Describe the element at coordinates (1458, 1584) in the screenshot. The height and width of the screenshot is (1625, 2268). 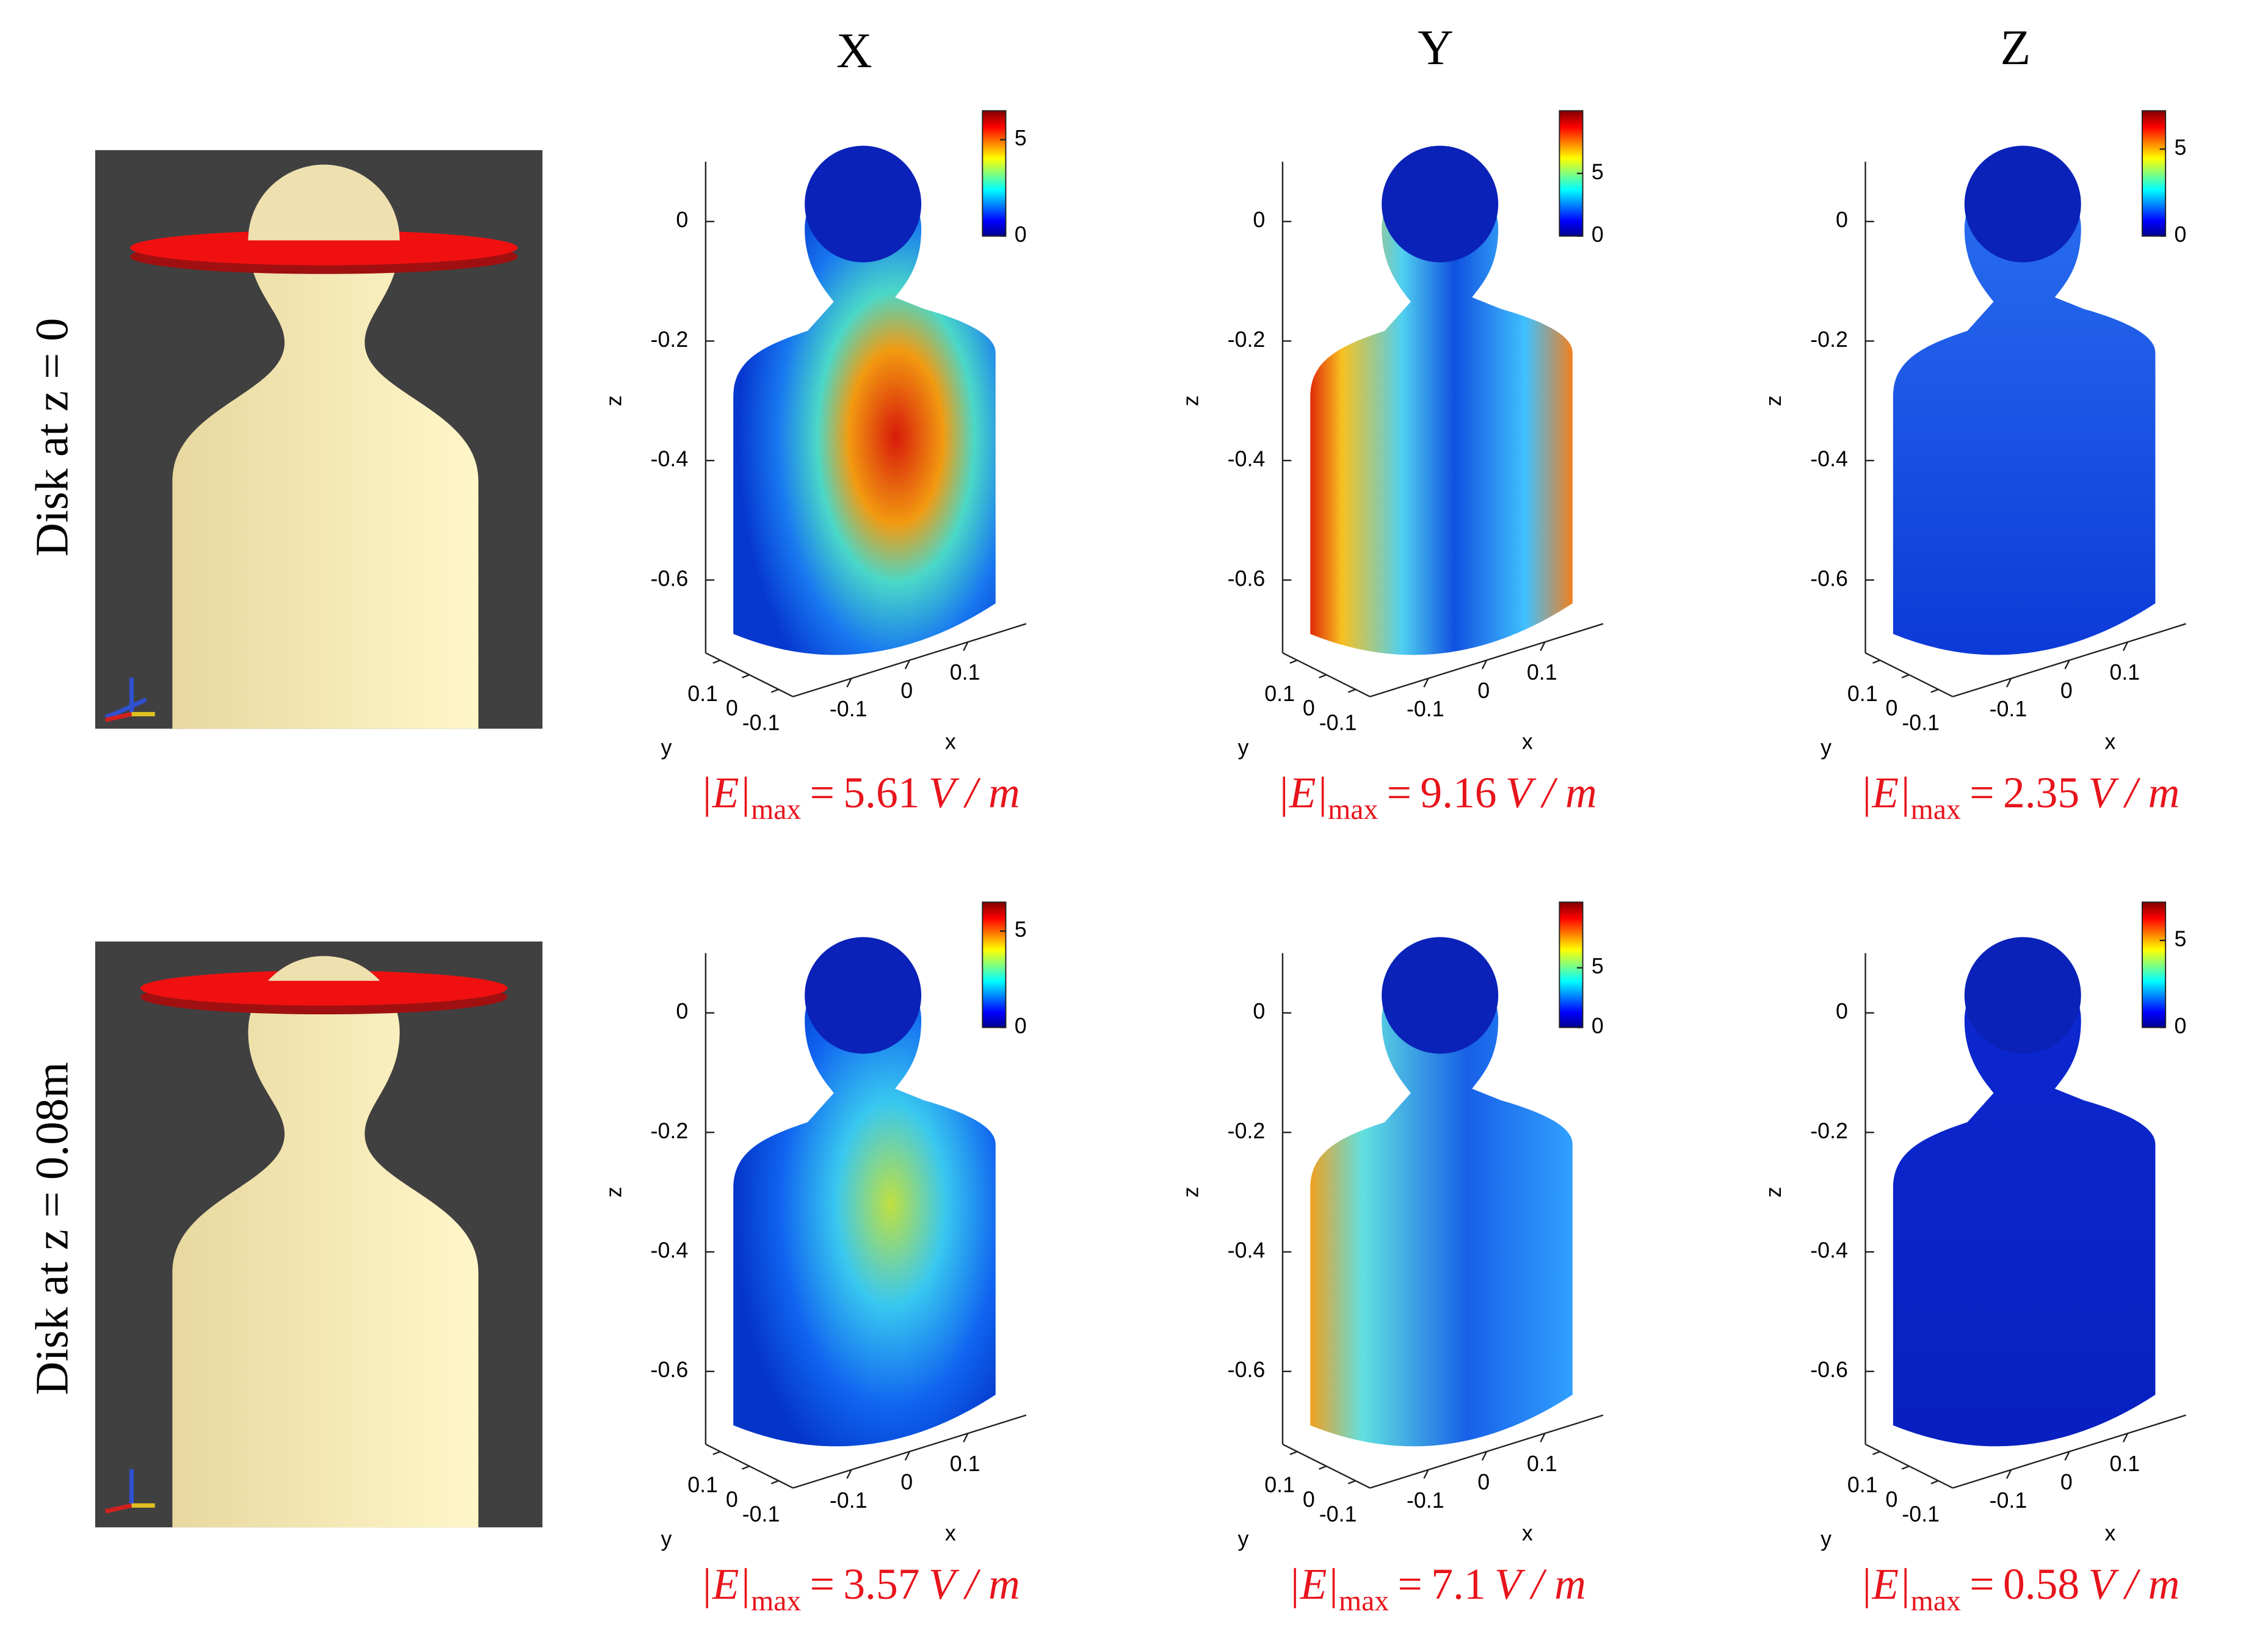
I see `emax-value: 7.1` at that location.